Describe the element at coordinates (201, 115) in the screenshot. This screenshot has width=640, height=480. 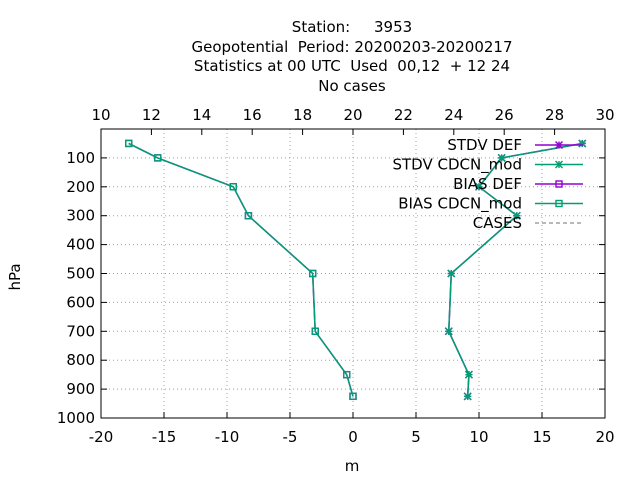
I see `x2-tick-label: 14` at that location.